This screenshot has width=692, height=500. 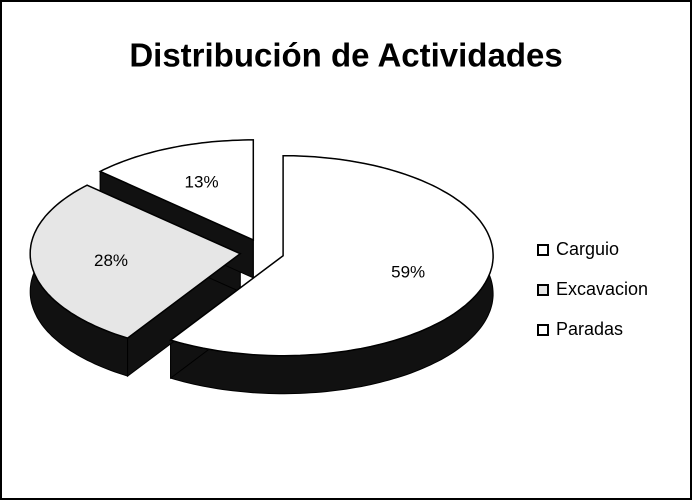 What do you see at coordinates (408, 271) in the screenshot?
I see `data-label: 59%` at bounding box center [408, 271].